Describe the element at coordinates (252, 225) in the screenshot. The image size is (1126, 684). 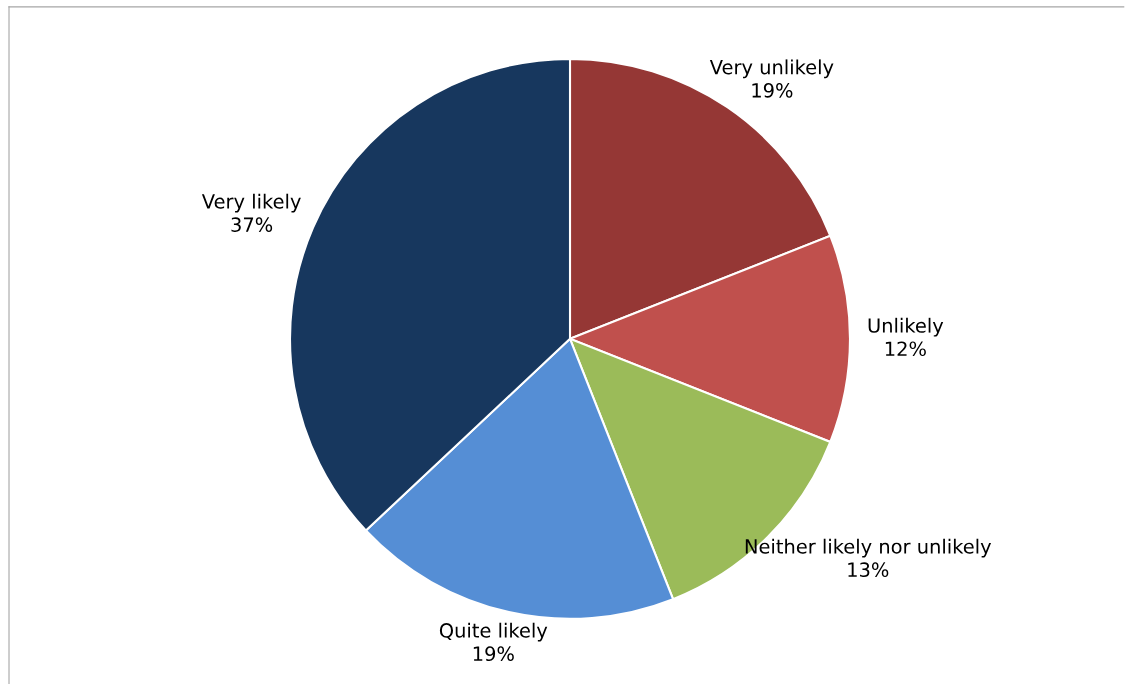
I see `data-label: 37%` at that location.